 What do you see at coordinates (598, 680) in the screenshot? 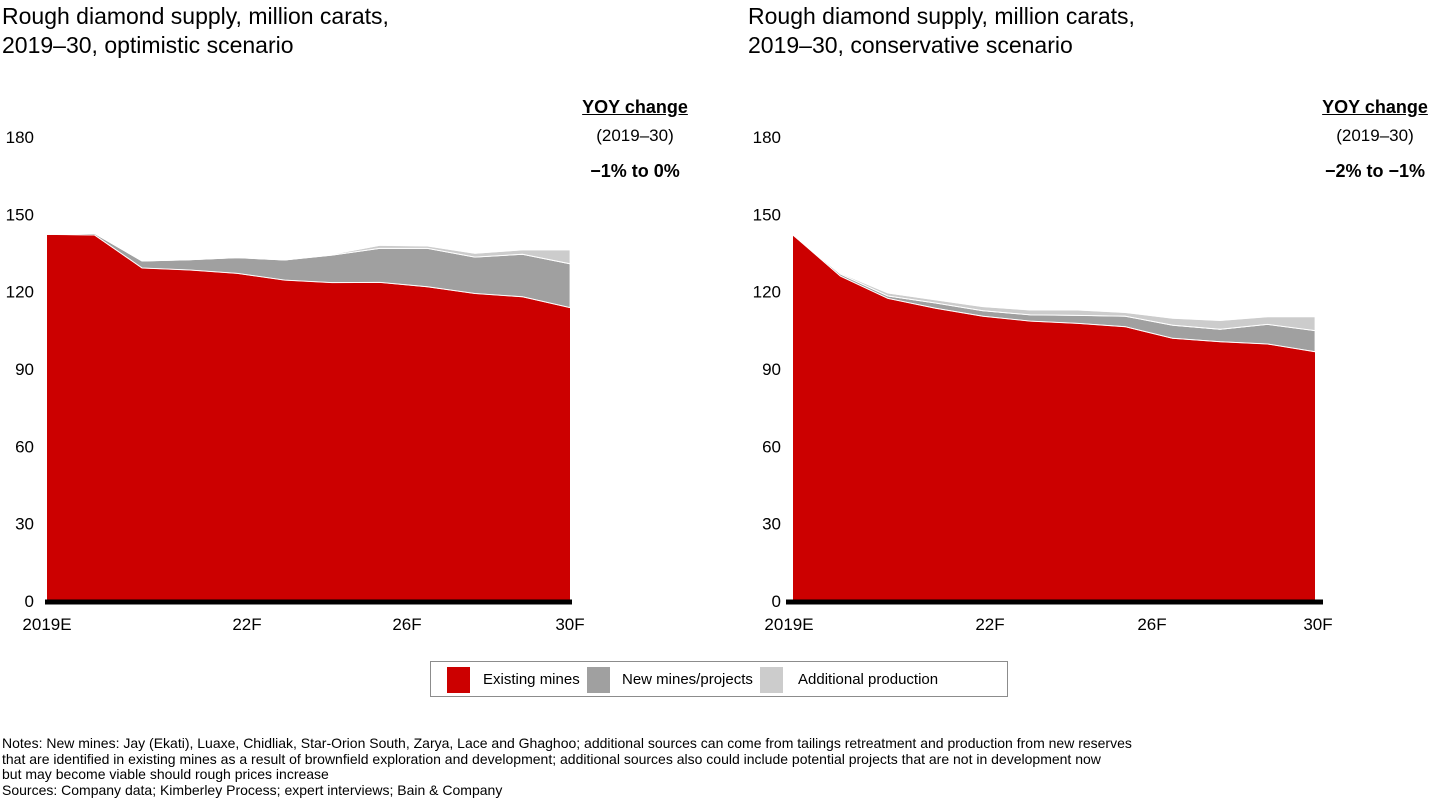
I see `legend-swatch-new-mines` at bounding box center [598, 680].